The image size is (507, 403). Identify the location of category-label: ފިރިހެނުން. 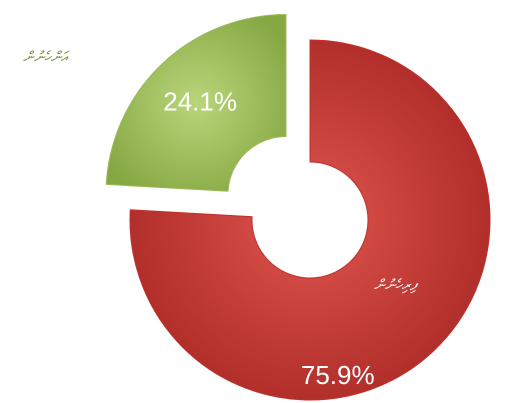
(396, 285).